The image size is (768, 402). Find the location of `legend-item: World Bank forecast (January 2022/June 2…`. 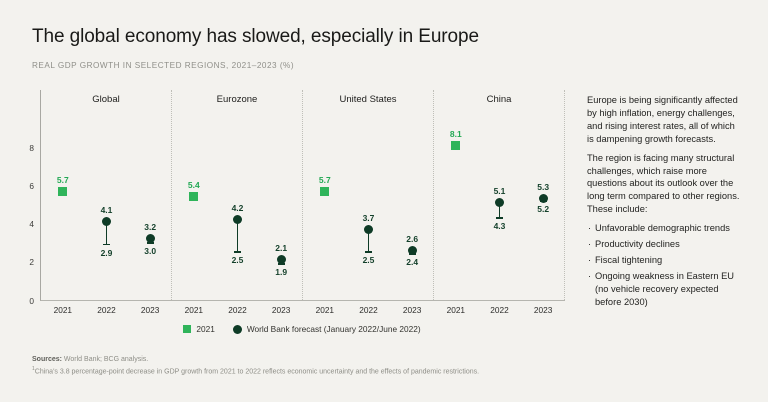

legend-item: World Bank forecast (January 2022/June 2… is located at coordinates (326, 329).